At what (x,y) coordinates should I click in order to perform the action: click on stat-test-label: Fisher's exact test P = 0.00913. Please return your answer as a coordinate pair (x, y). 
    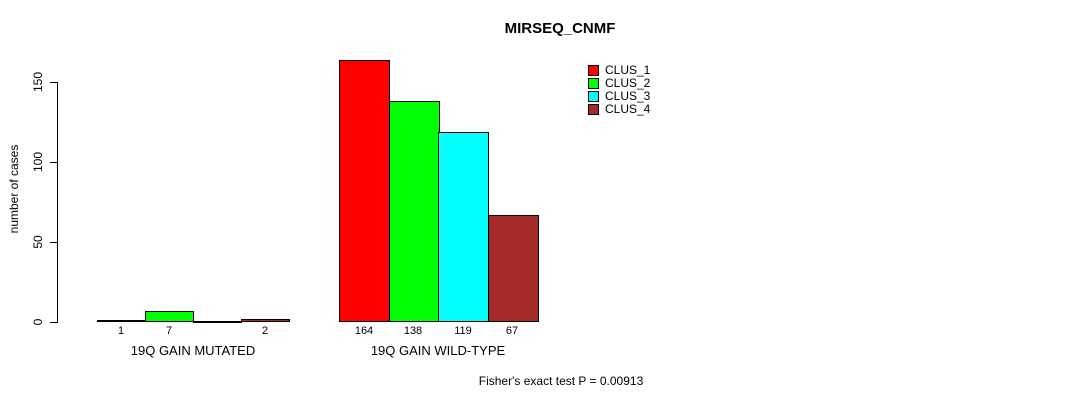
    Looking at the image, I should click on (561, 381).